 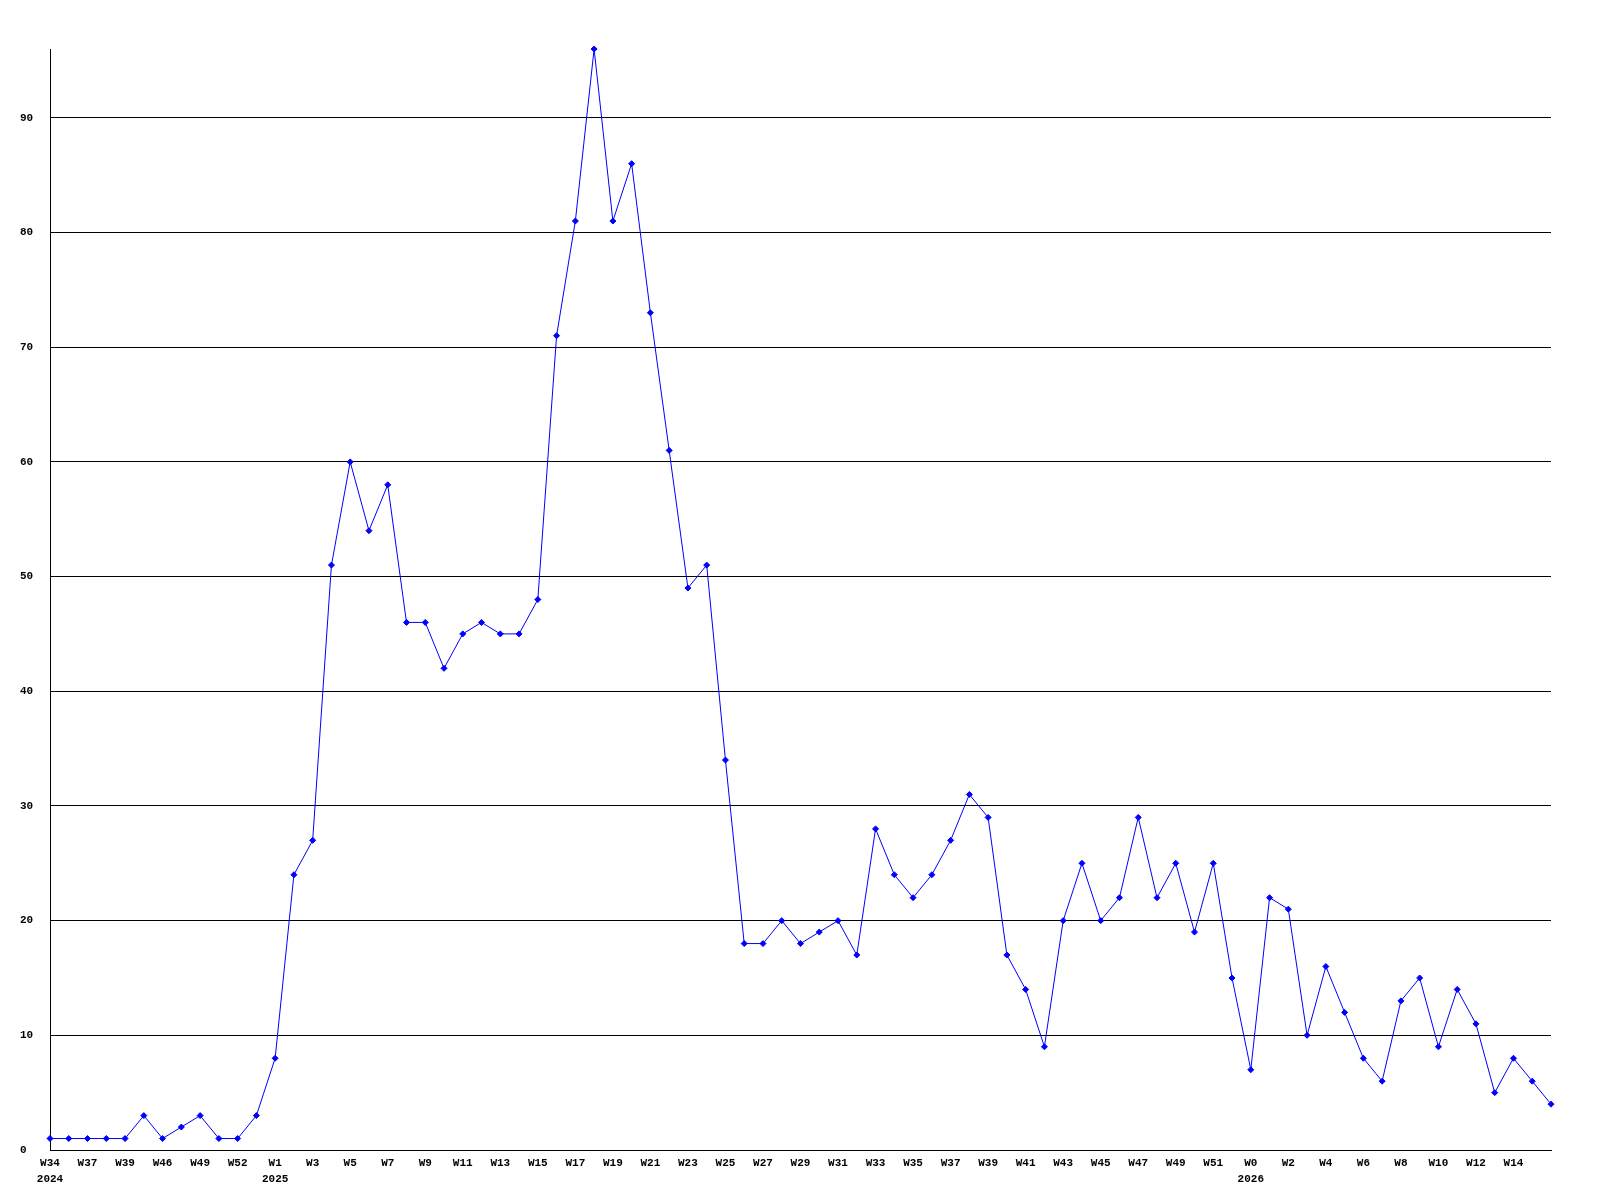 What do you see at coordinates (313, 1162) in the screenshot?
I see `x-tick-label: W3` at bounding box center [313, 1162].